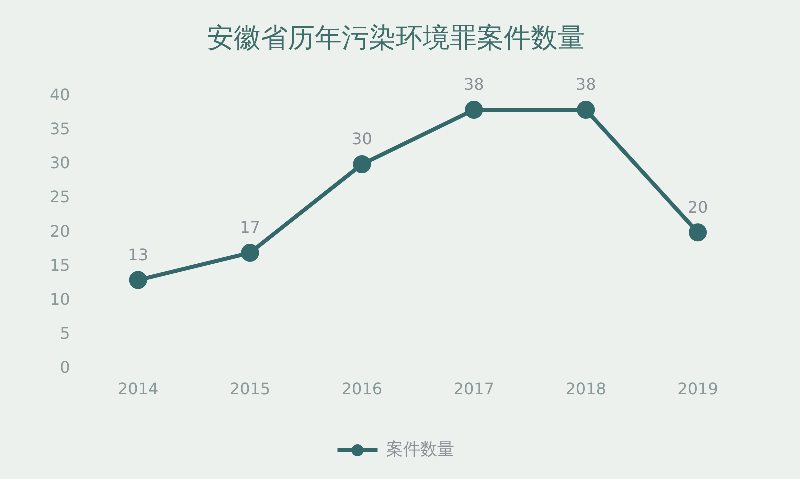 The image size is (800, 479). I want to click on y-tick-label: 0, so click(65, 367).